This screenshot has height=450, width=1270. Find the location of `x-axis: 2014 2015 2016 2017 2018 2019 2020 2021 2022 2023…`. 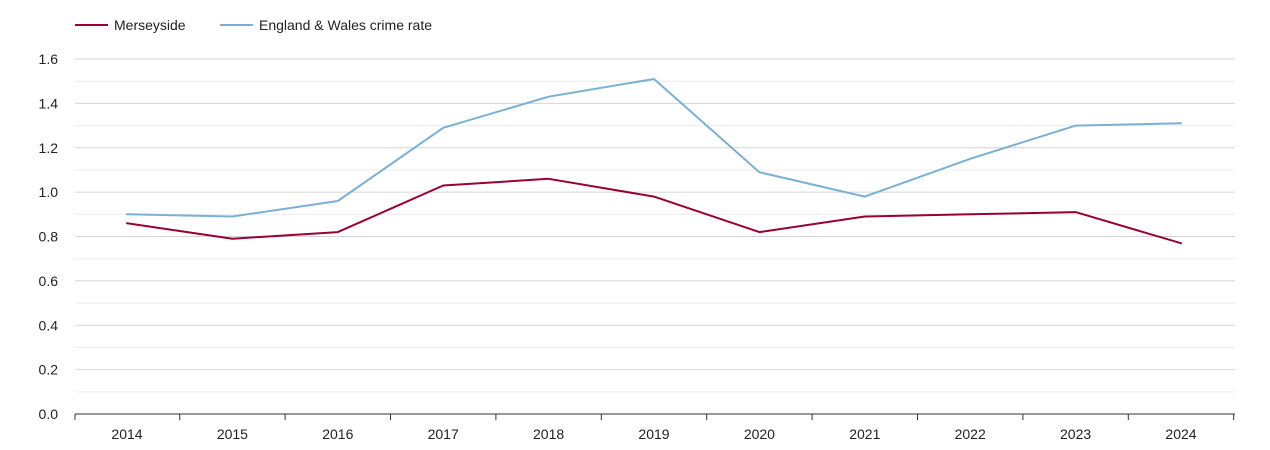

x-axis: 2014 2015 2016 2017 2018 2019 2020 2021 2022 2023… is located at coordinates (654, 427).